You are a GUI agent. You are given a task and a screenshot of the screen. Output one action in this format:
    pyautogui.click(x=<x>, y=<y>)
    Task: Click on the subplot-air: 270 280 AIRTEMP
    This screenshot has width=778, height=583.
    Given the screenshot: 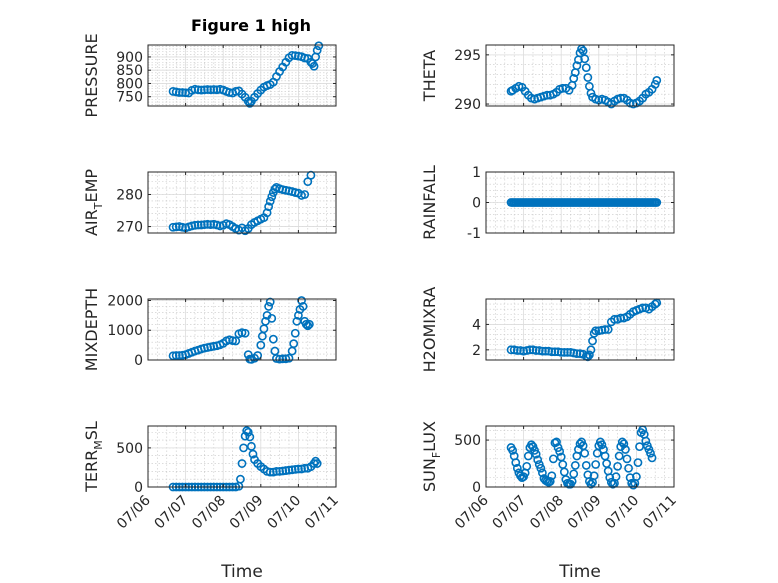 What is the action you would take?
    pyautogui.click(x=209, y=202)
    